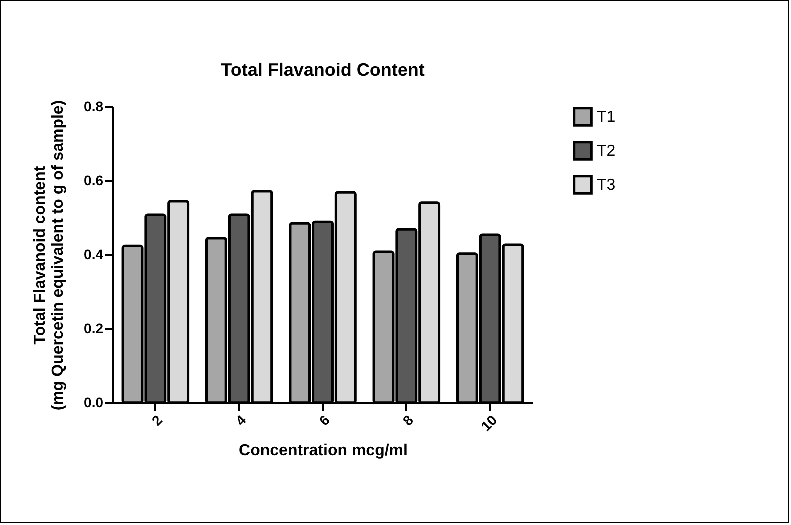 Image resolution: width=791 pixels, height=525 pixels. I want to click on x-tick-label: 10, so click(489, 423).